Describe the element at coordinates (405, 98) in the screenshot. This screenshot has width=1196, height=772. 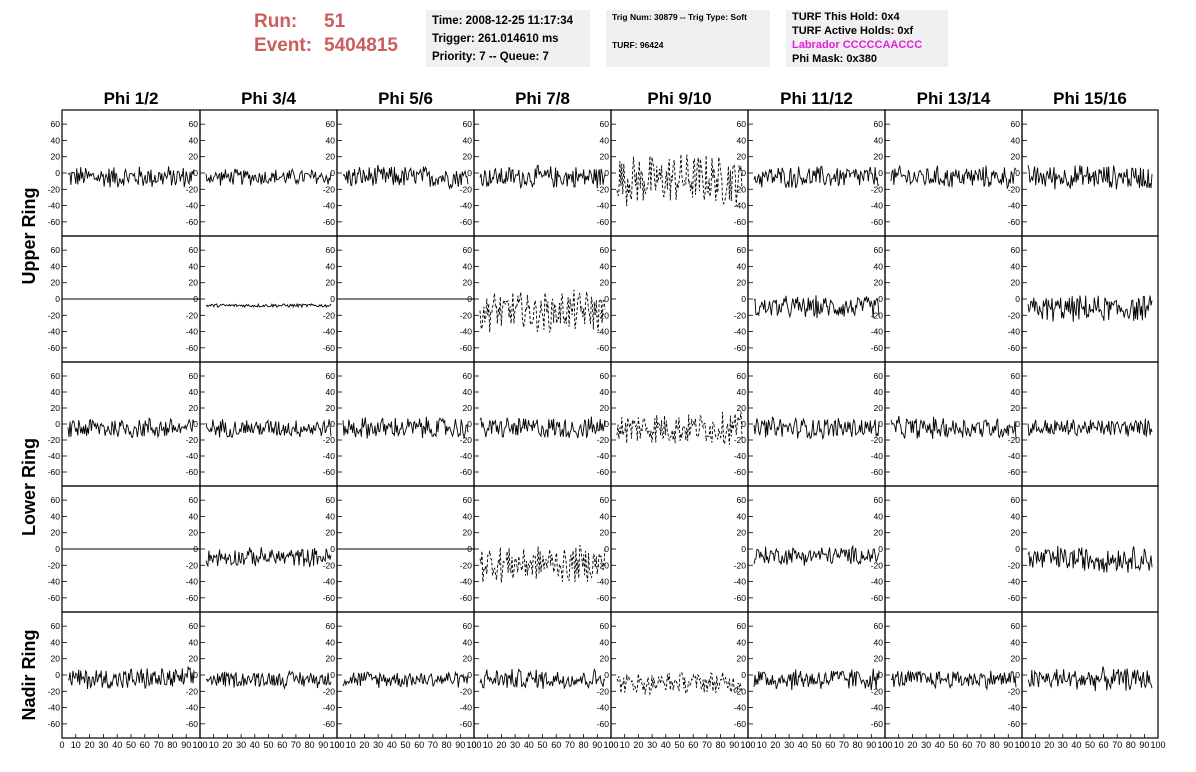
I see `column-title: Phi 5/6` at that location.